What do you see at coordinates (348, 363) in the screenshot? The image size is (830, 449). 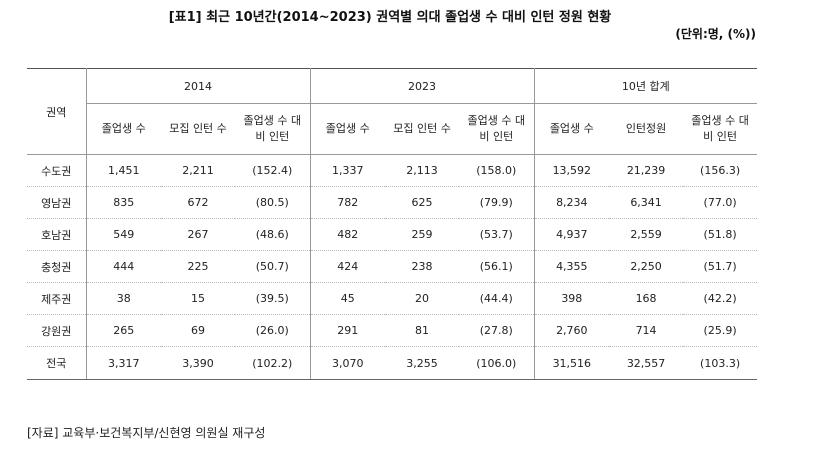 I see `table-cell: 3,070` at bounding box center [348, 363].